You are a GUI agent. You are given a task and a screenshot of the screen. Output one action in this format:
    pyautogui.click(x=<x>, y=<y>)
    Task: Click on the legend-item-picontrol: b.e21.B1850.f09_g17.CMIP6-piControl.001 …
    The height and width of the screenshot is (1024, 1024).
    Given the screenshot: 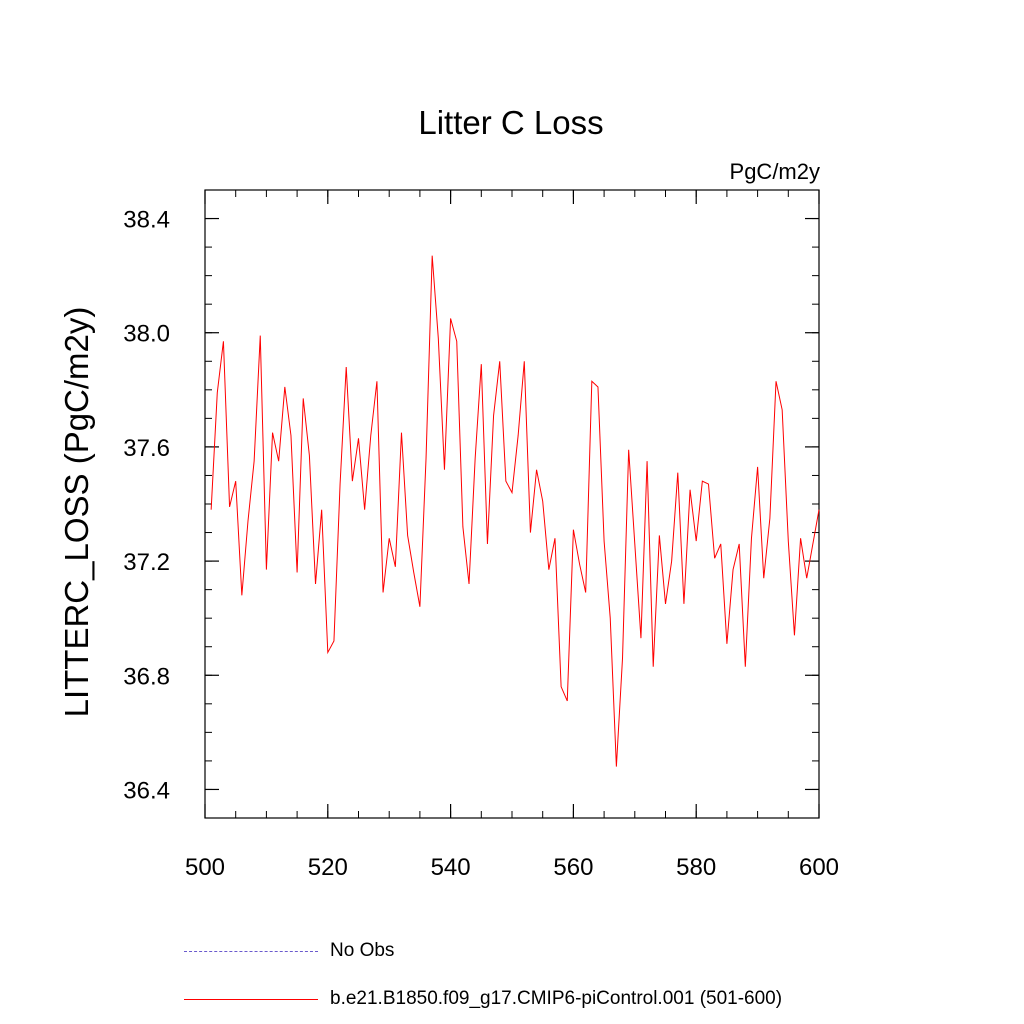 What is the action you would take?
    pyautogui.click(x=483, y=999)
    